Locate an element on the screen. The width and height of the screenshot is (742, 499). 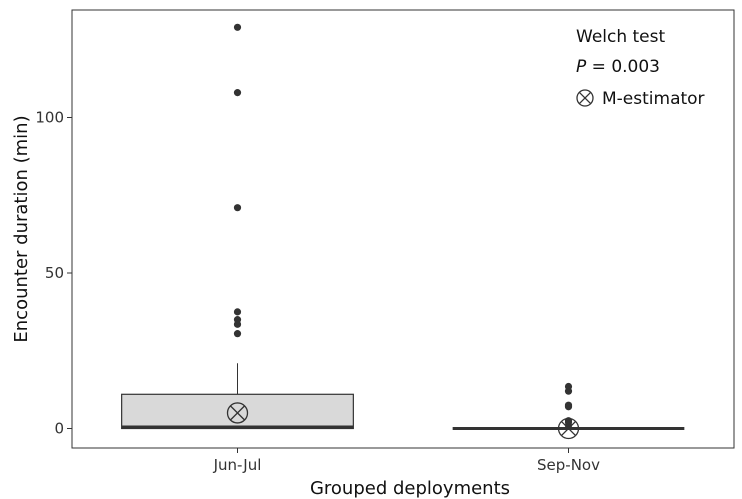
p-symbol: P is located at coordinates (581, 67).